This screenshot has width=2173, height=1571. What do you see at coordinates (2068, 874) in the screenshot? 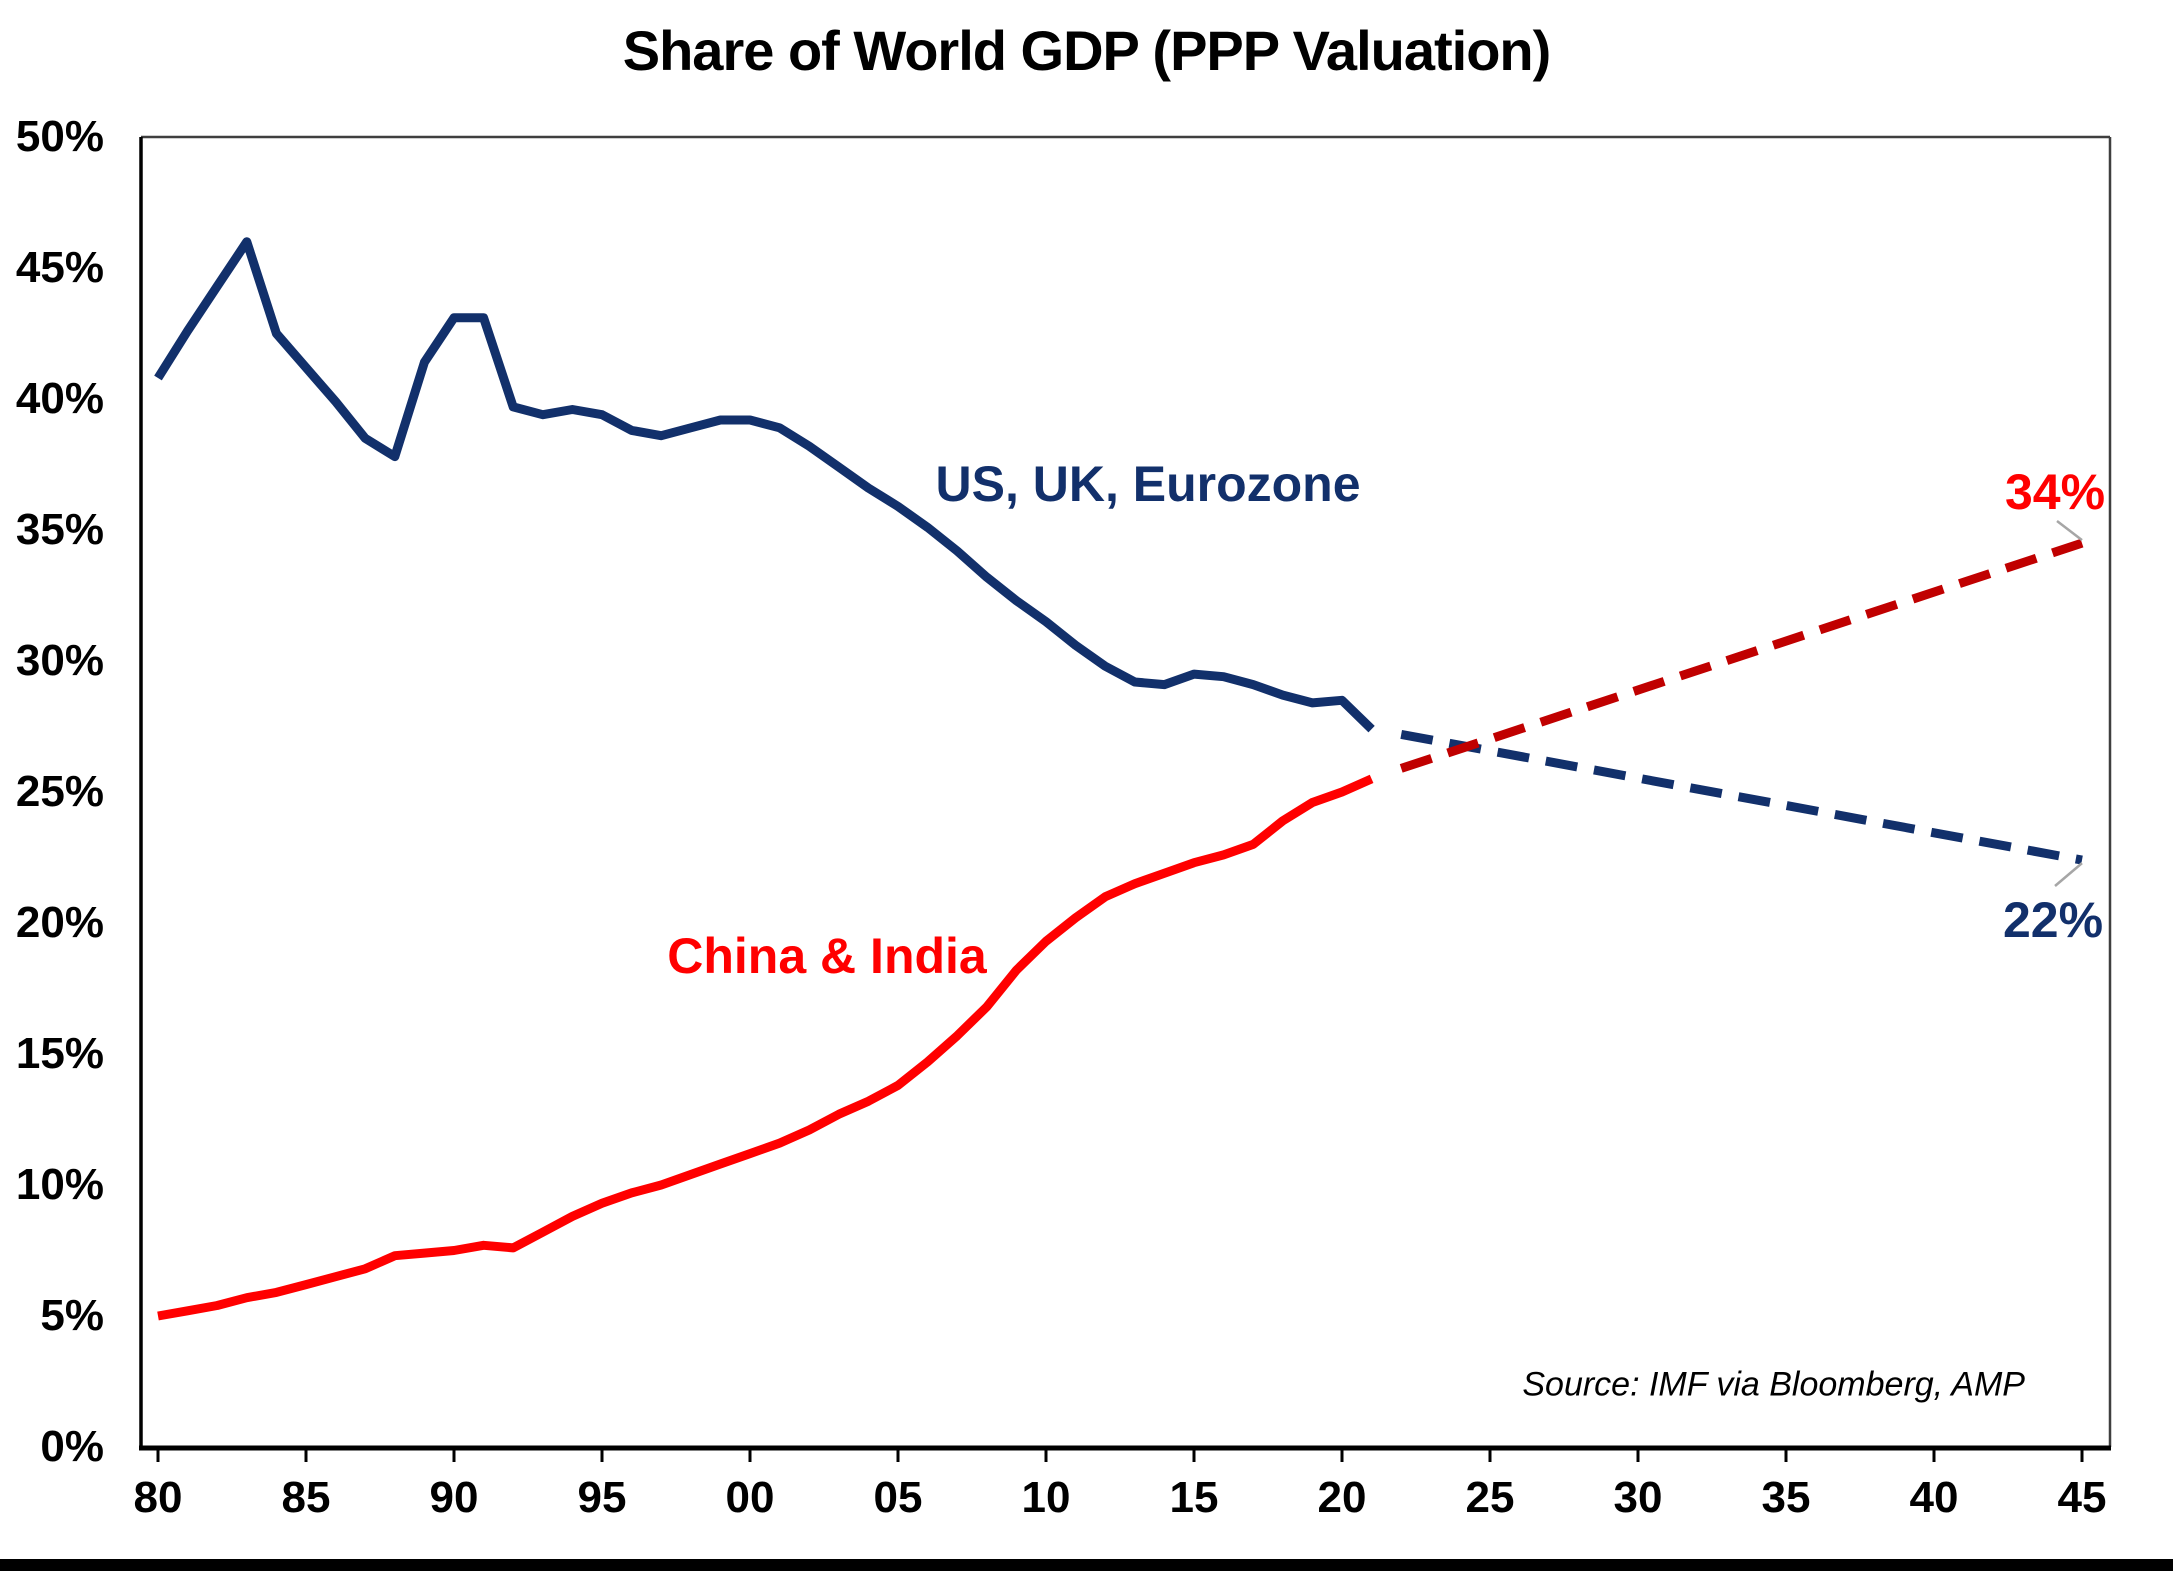
I see `leader-line-22pct` at bounding box center [2068, 874].